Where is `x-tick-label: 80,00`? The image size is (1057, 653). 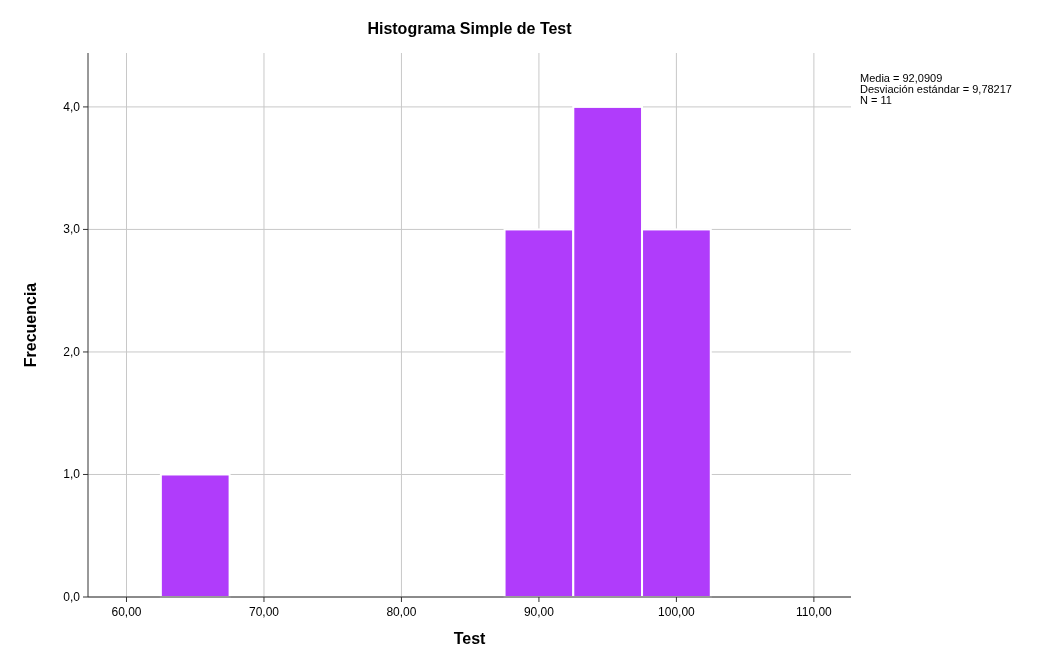 x-tick-label: 80,00 is located at coordinates (401, 612).